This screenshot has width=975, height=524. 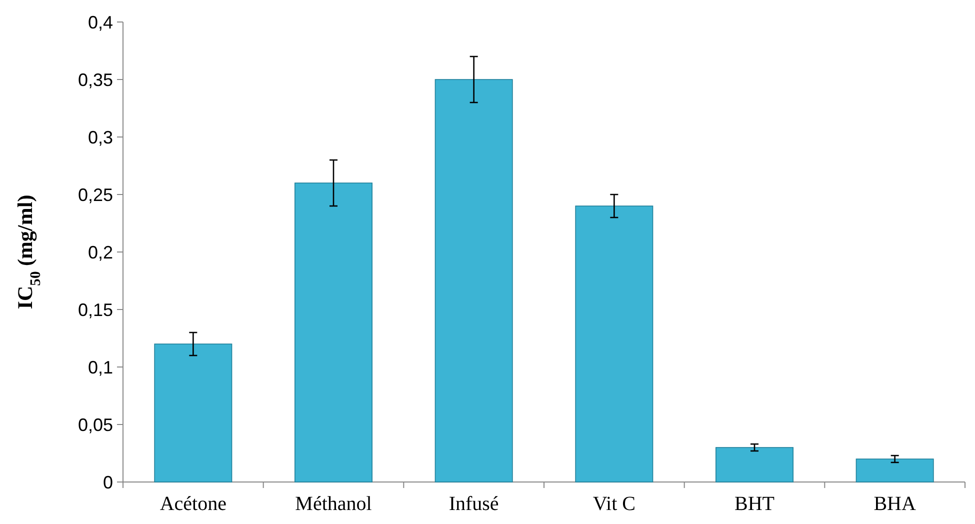 I want to click on x-tick-label: BHT, so click(x=754, y=504).